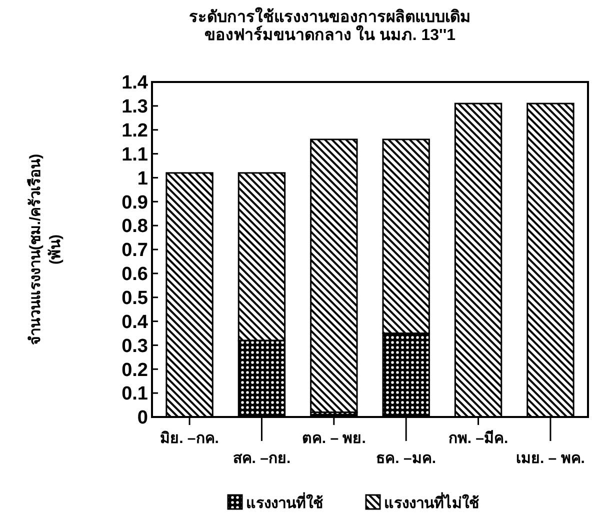  What do you see at coordinates (135, 107) in the screenshot?
I see `y-tick-label: 1.3` at bounding box center [135, 107].